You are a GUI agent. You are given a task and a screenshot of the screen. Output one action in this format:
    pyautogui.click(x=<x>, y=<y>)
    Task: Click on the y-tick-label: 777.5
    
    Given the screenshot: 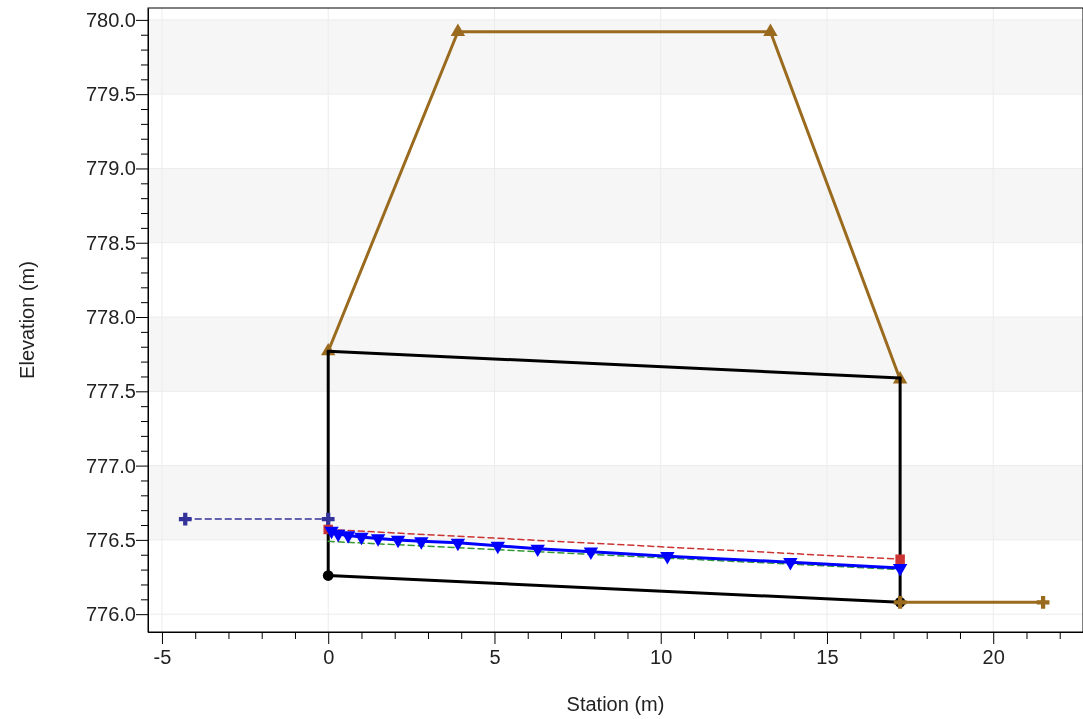 What is the action you would take?
    pyautogui.click(x=110, y=391)
    